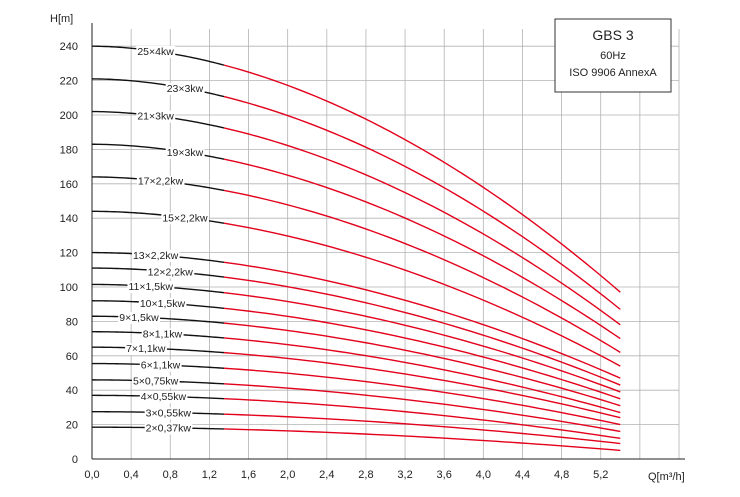  I want to click on curve-label: 23×3kw, so click(185, 89).